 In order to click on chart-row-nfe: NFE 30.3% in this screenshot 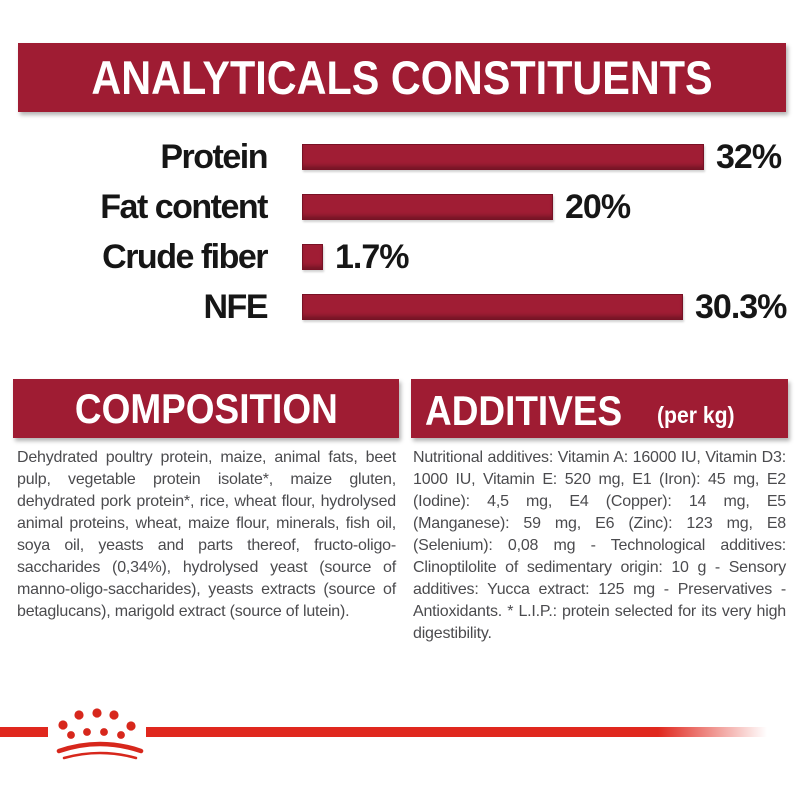, I will do `click(394, 307)`.